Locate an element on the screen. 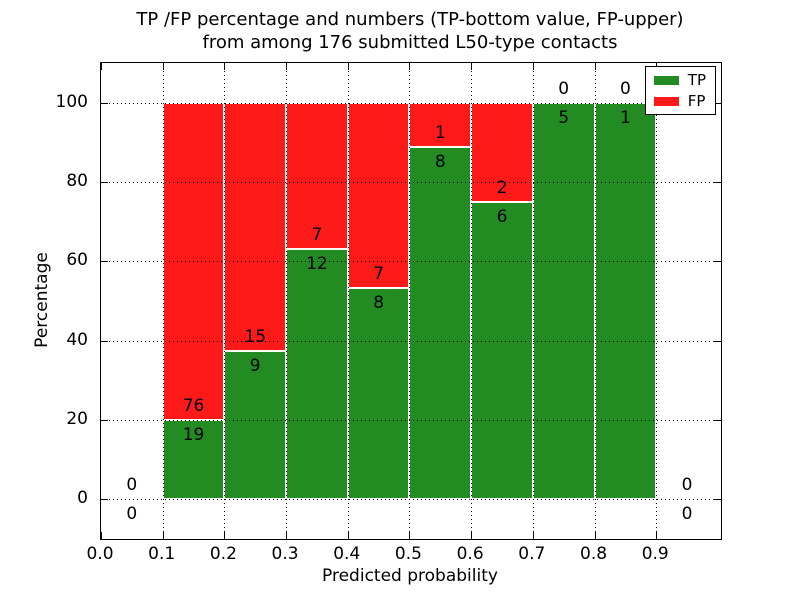 Image resolution: width=800 pixels, height=600 pixels. y-tick-label: 40 is located at coordinates (77, 339).